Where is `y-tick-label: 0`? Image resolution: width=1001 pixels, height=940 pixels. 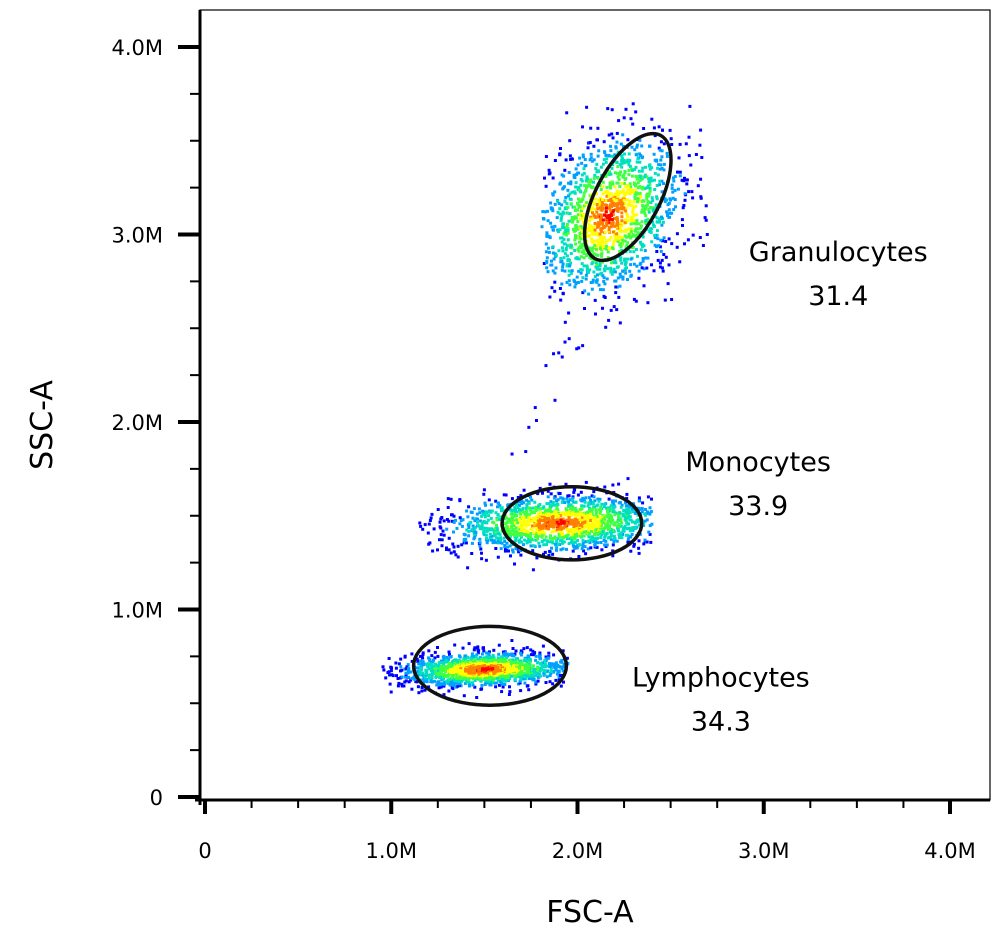
y-tick-label: 0 is located at coordinates (156, 798).